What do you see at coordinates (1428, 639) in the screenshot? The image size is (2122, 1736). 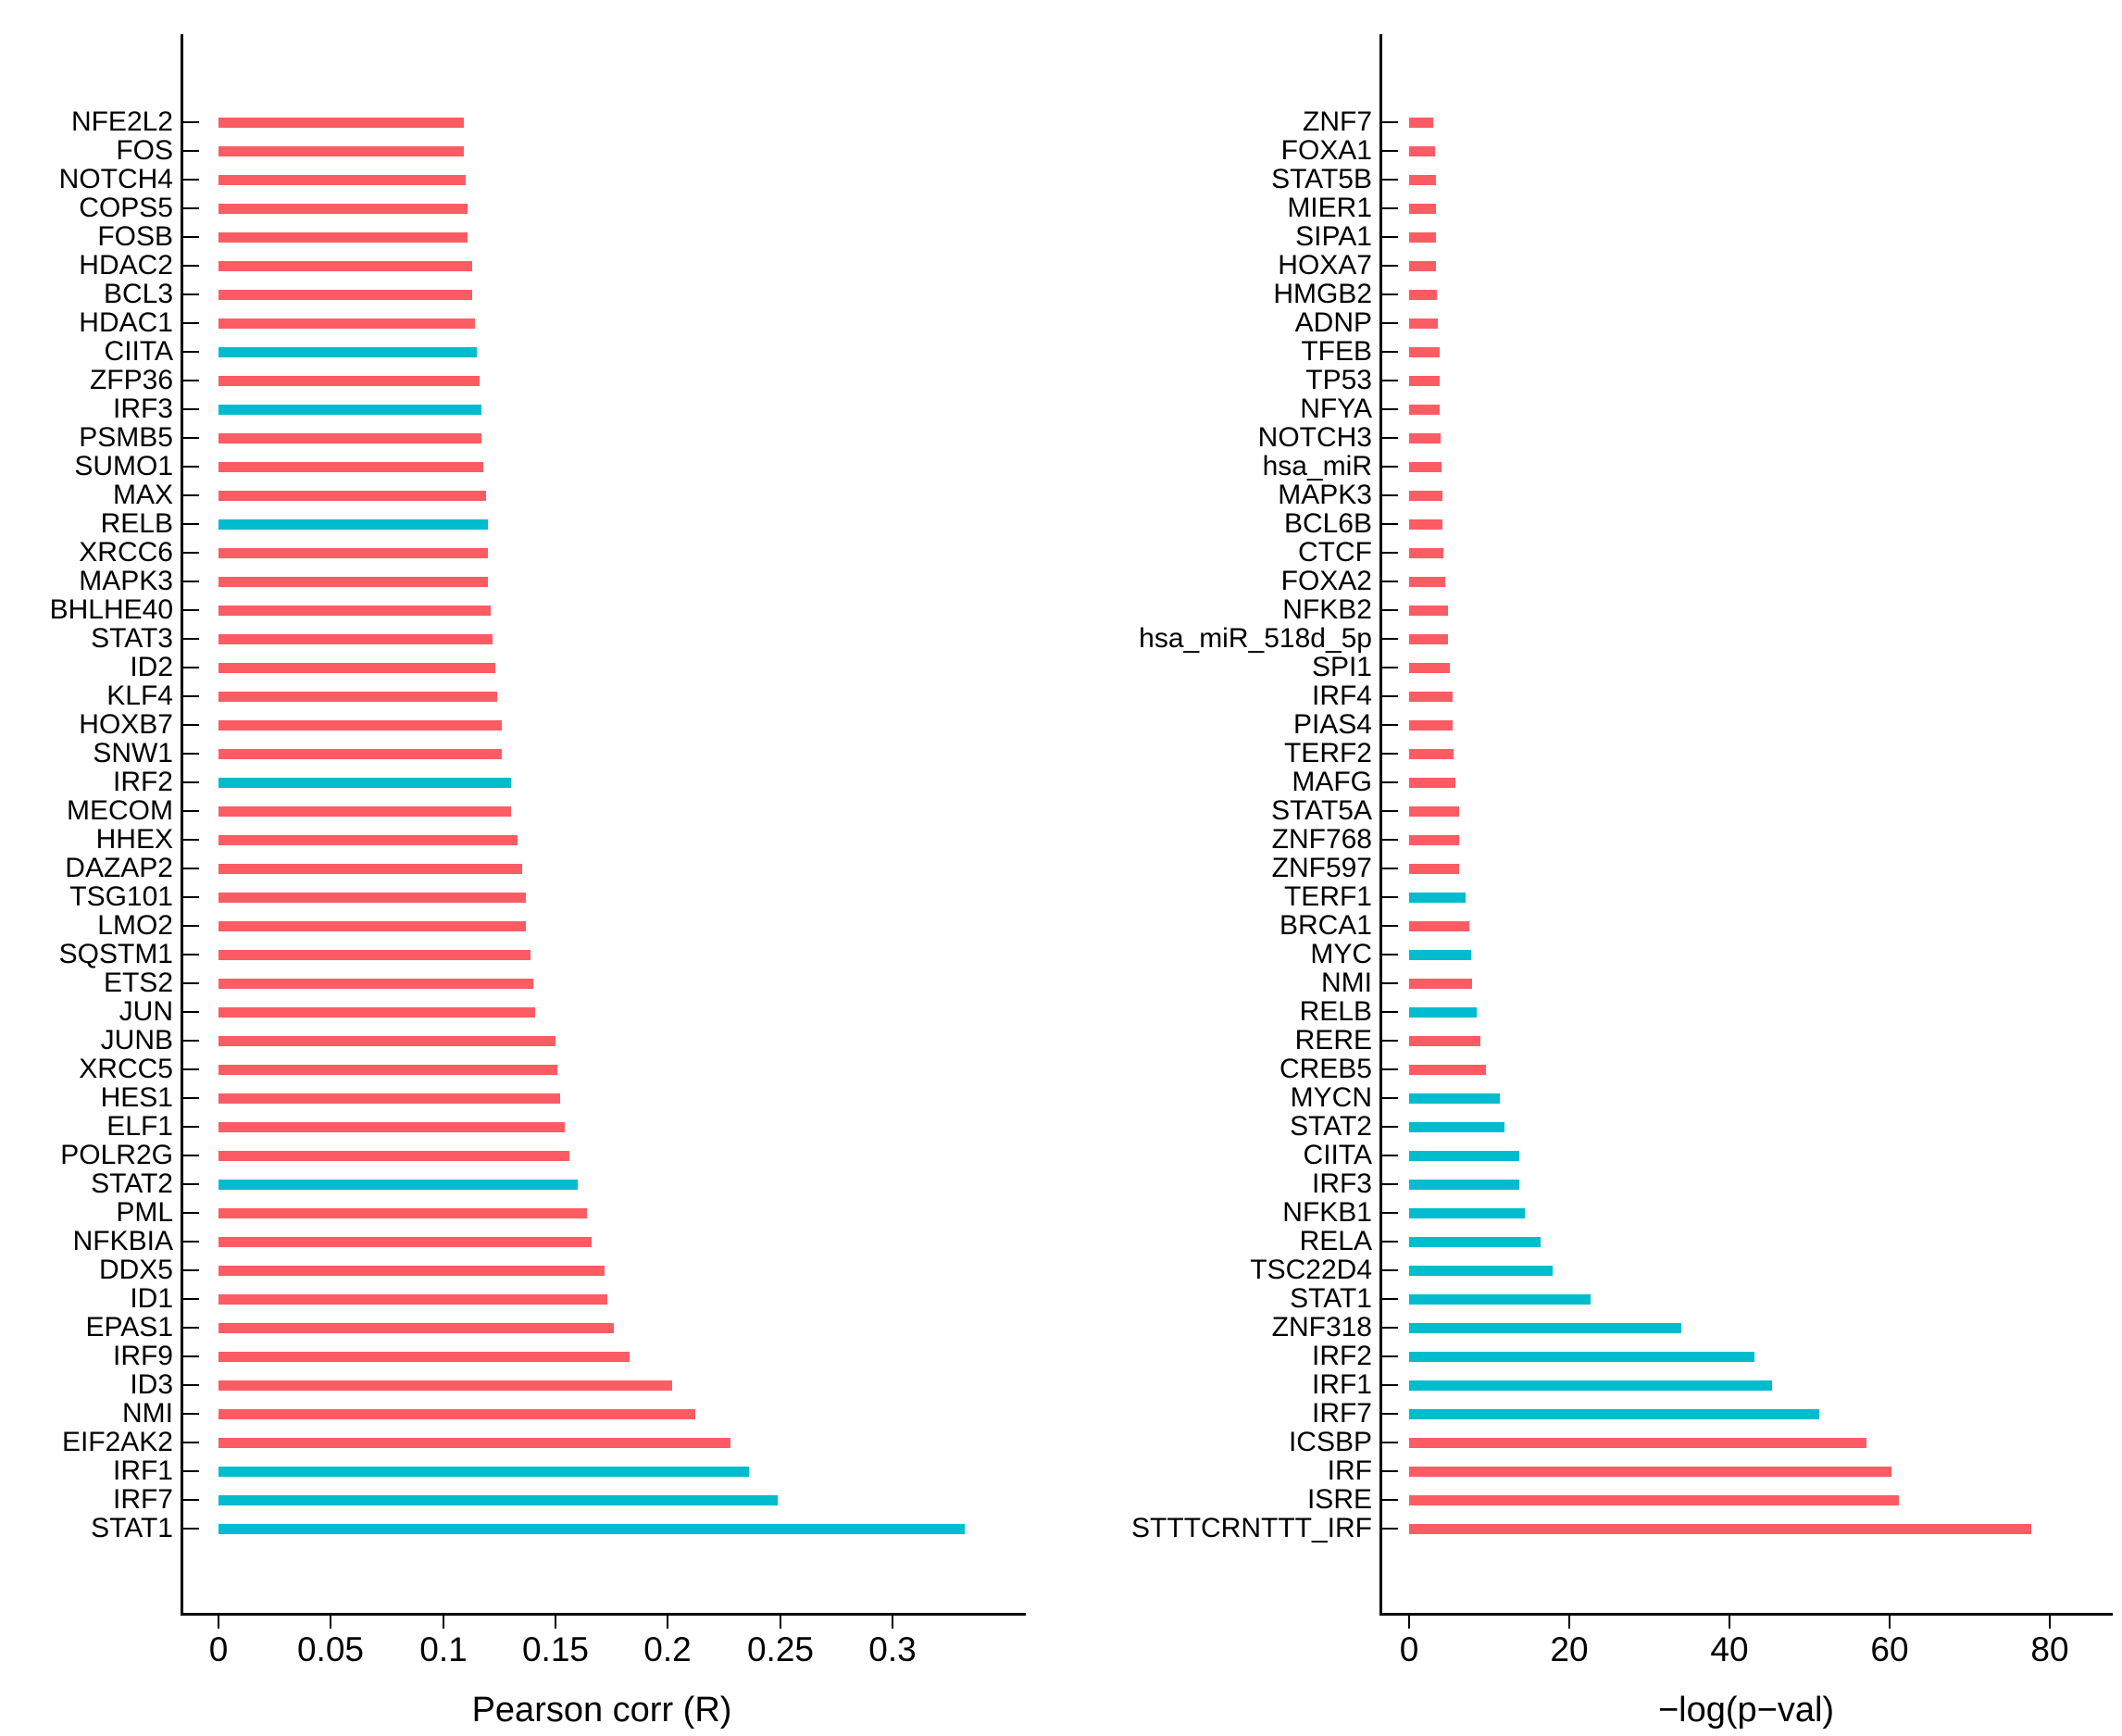 I see `bar-hsa_miR_518d_5p` at bounding box center [1428, 639].